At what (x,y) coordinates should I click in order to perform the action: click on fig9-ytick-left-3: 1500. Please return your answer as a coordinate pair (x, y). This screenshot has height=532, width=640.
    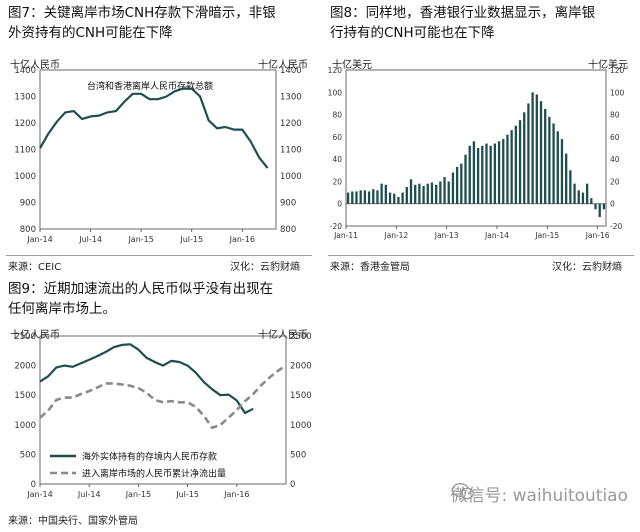
    Looking at the image, I should click on (25, 396).